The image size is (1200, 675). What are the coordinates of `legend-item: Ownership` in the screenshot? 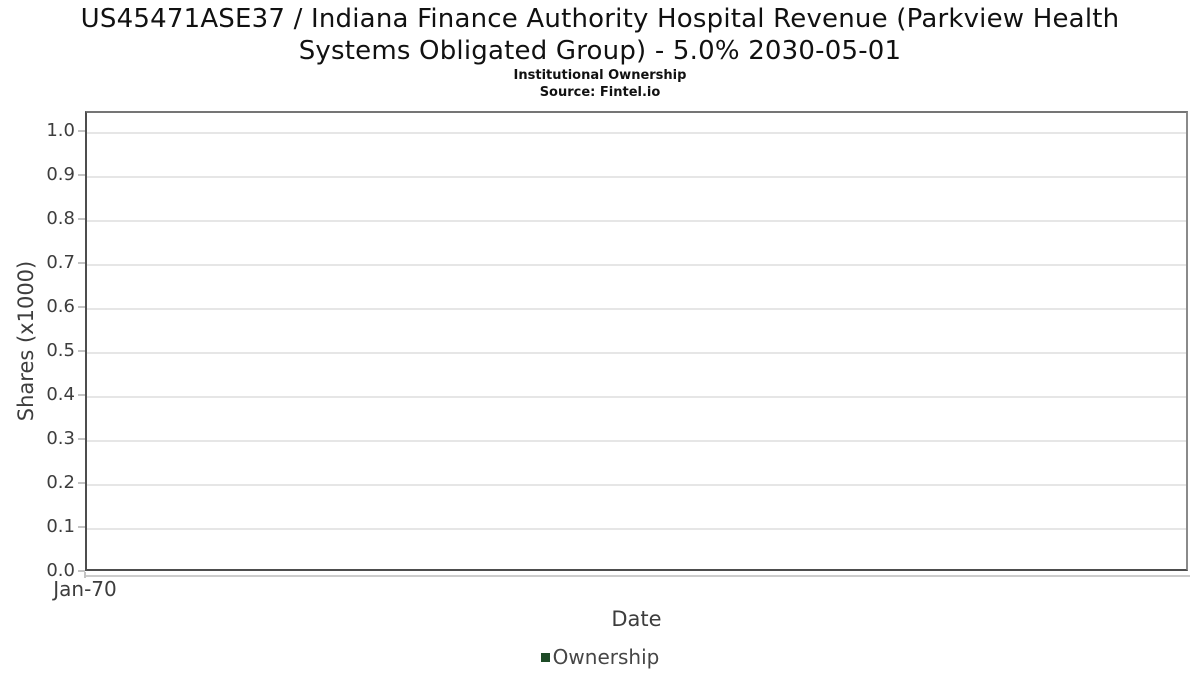 It's located at (600, 657).